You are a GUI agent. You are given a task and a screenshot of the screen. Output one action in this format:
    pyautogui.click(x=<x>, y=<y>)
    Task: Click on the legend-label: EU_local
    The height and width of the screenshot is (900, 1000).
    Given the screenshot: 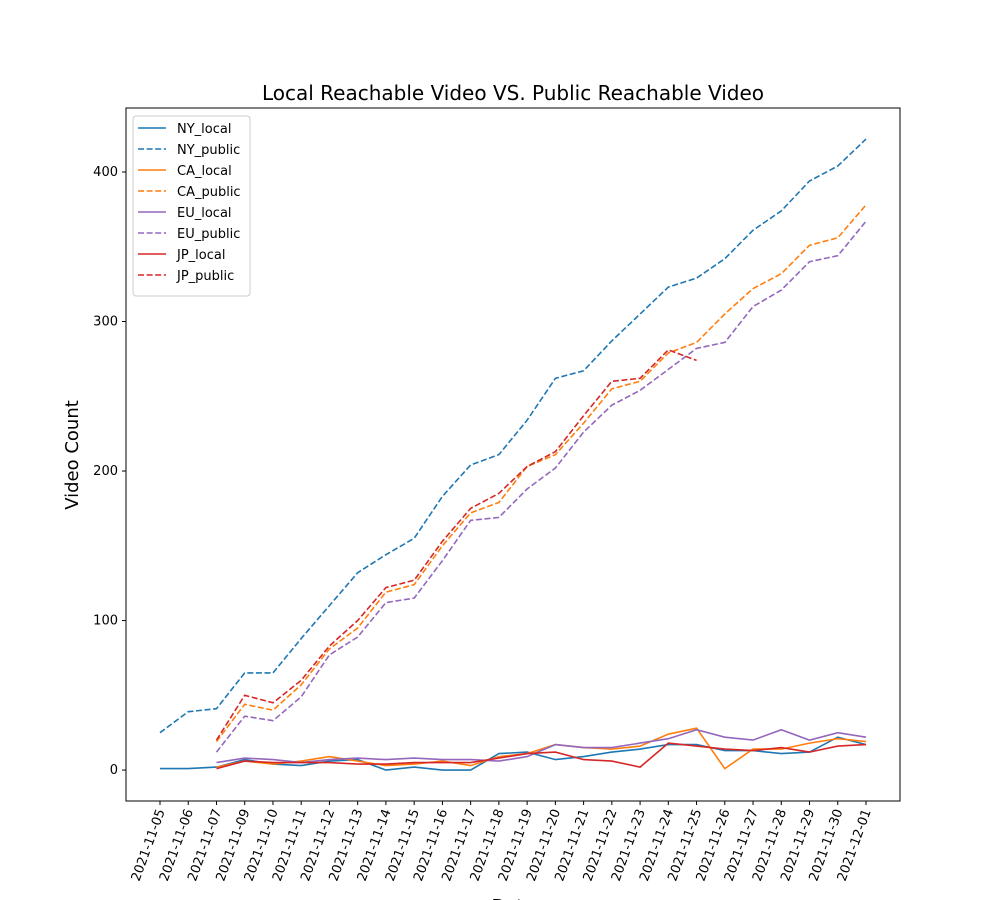 What is the action you would take?
    pyautogui.click(x=204, y=213)
    